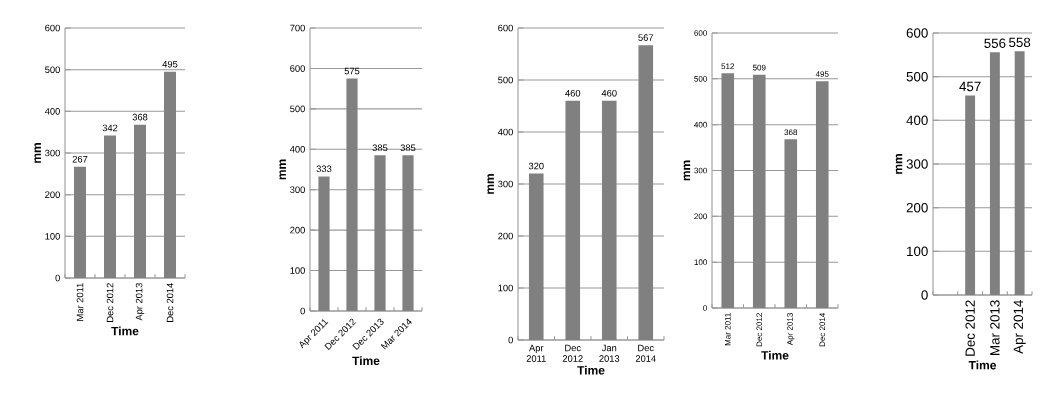 The width and height of the screenshot is (1052, 411). I want to click on data-label: 567, so click(646, 37).